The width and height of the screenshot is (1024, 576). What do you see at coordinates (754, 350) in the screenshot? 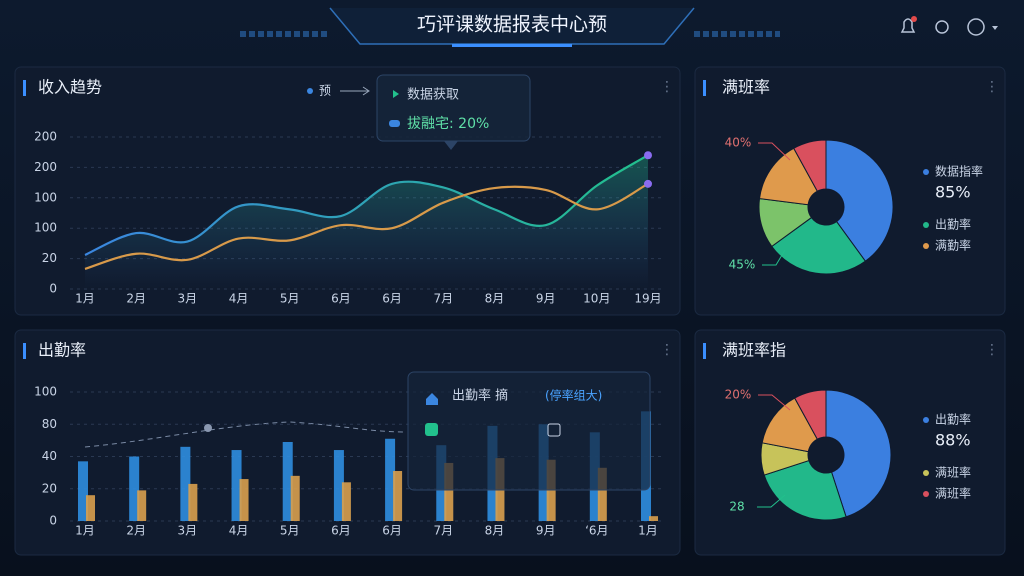
I see `panel-title: 满班率指` at bounding box center [754, 350].